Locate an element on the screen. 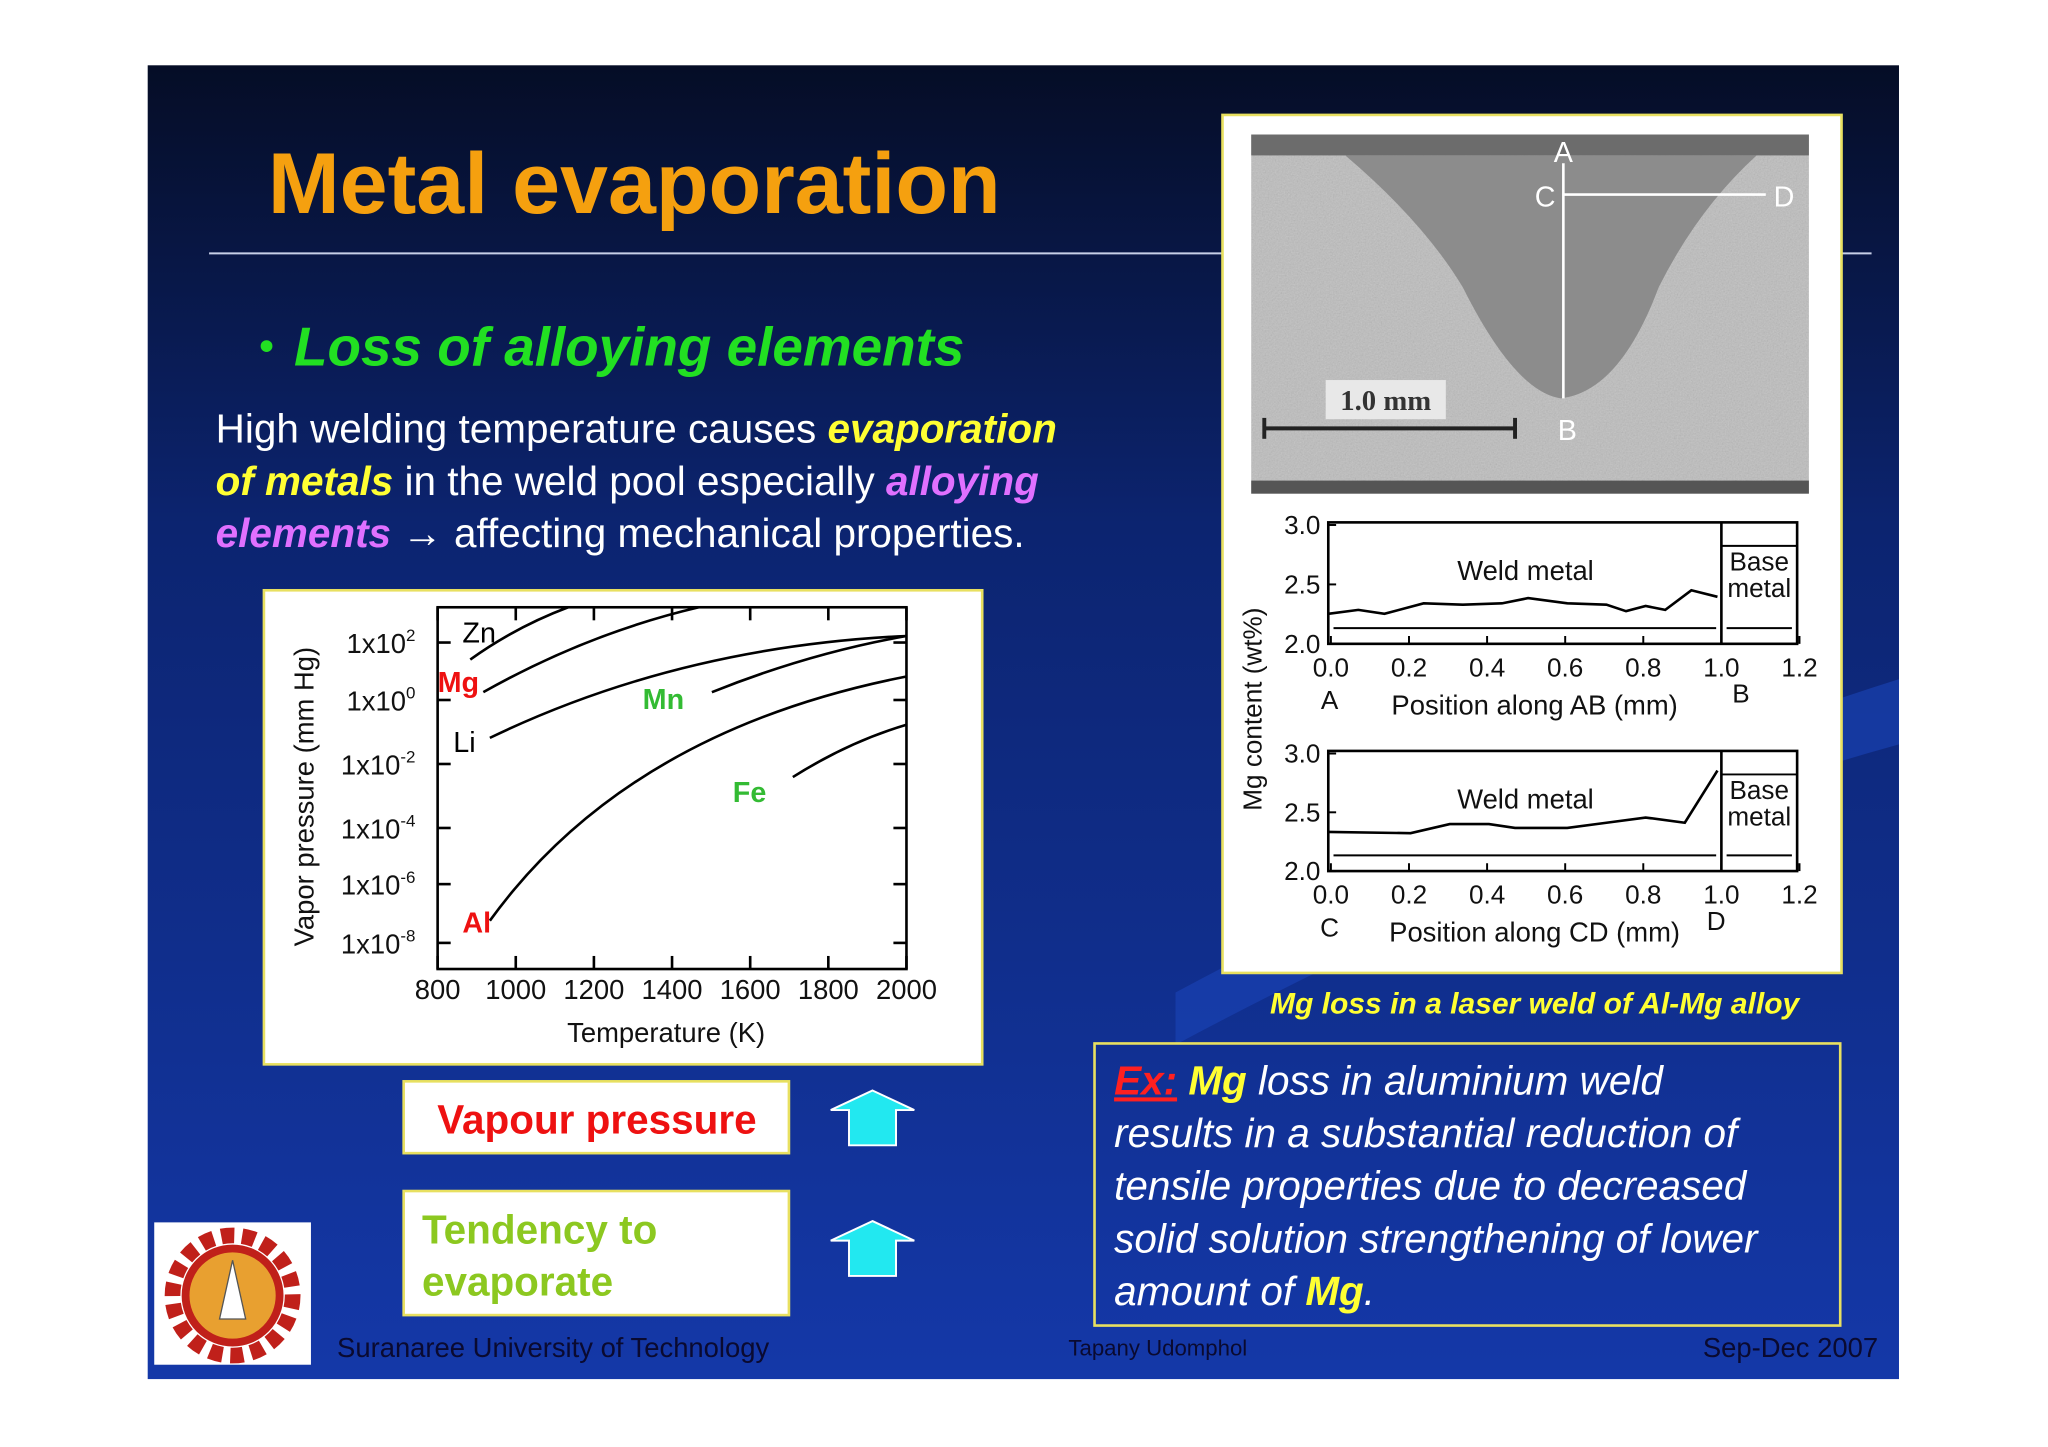 Image resolution: width=2048 pixels, height=1447 pixels. tick-exp: -4 is located at coordinates (407, 821).